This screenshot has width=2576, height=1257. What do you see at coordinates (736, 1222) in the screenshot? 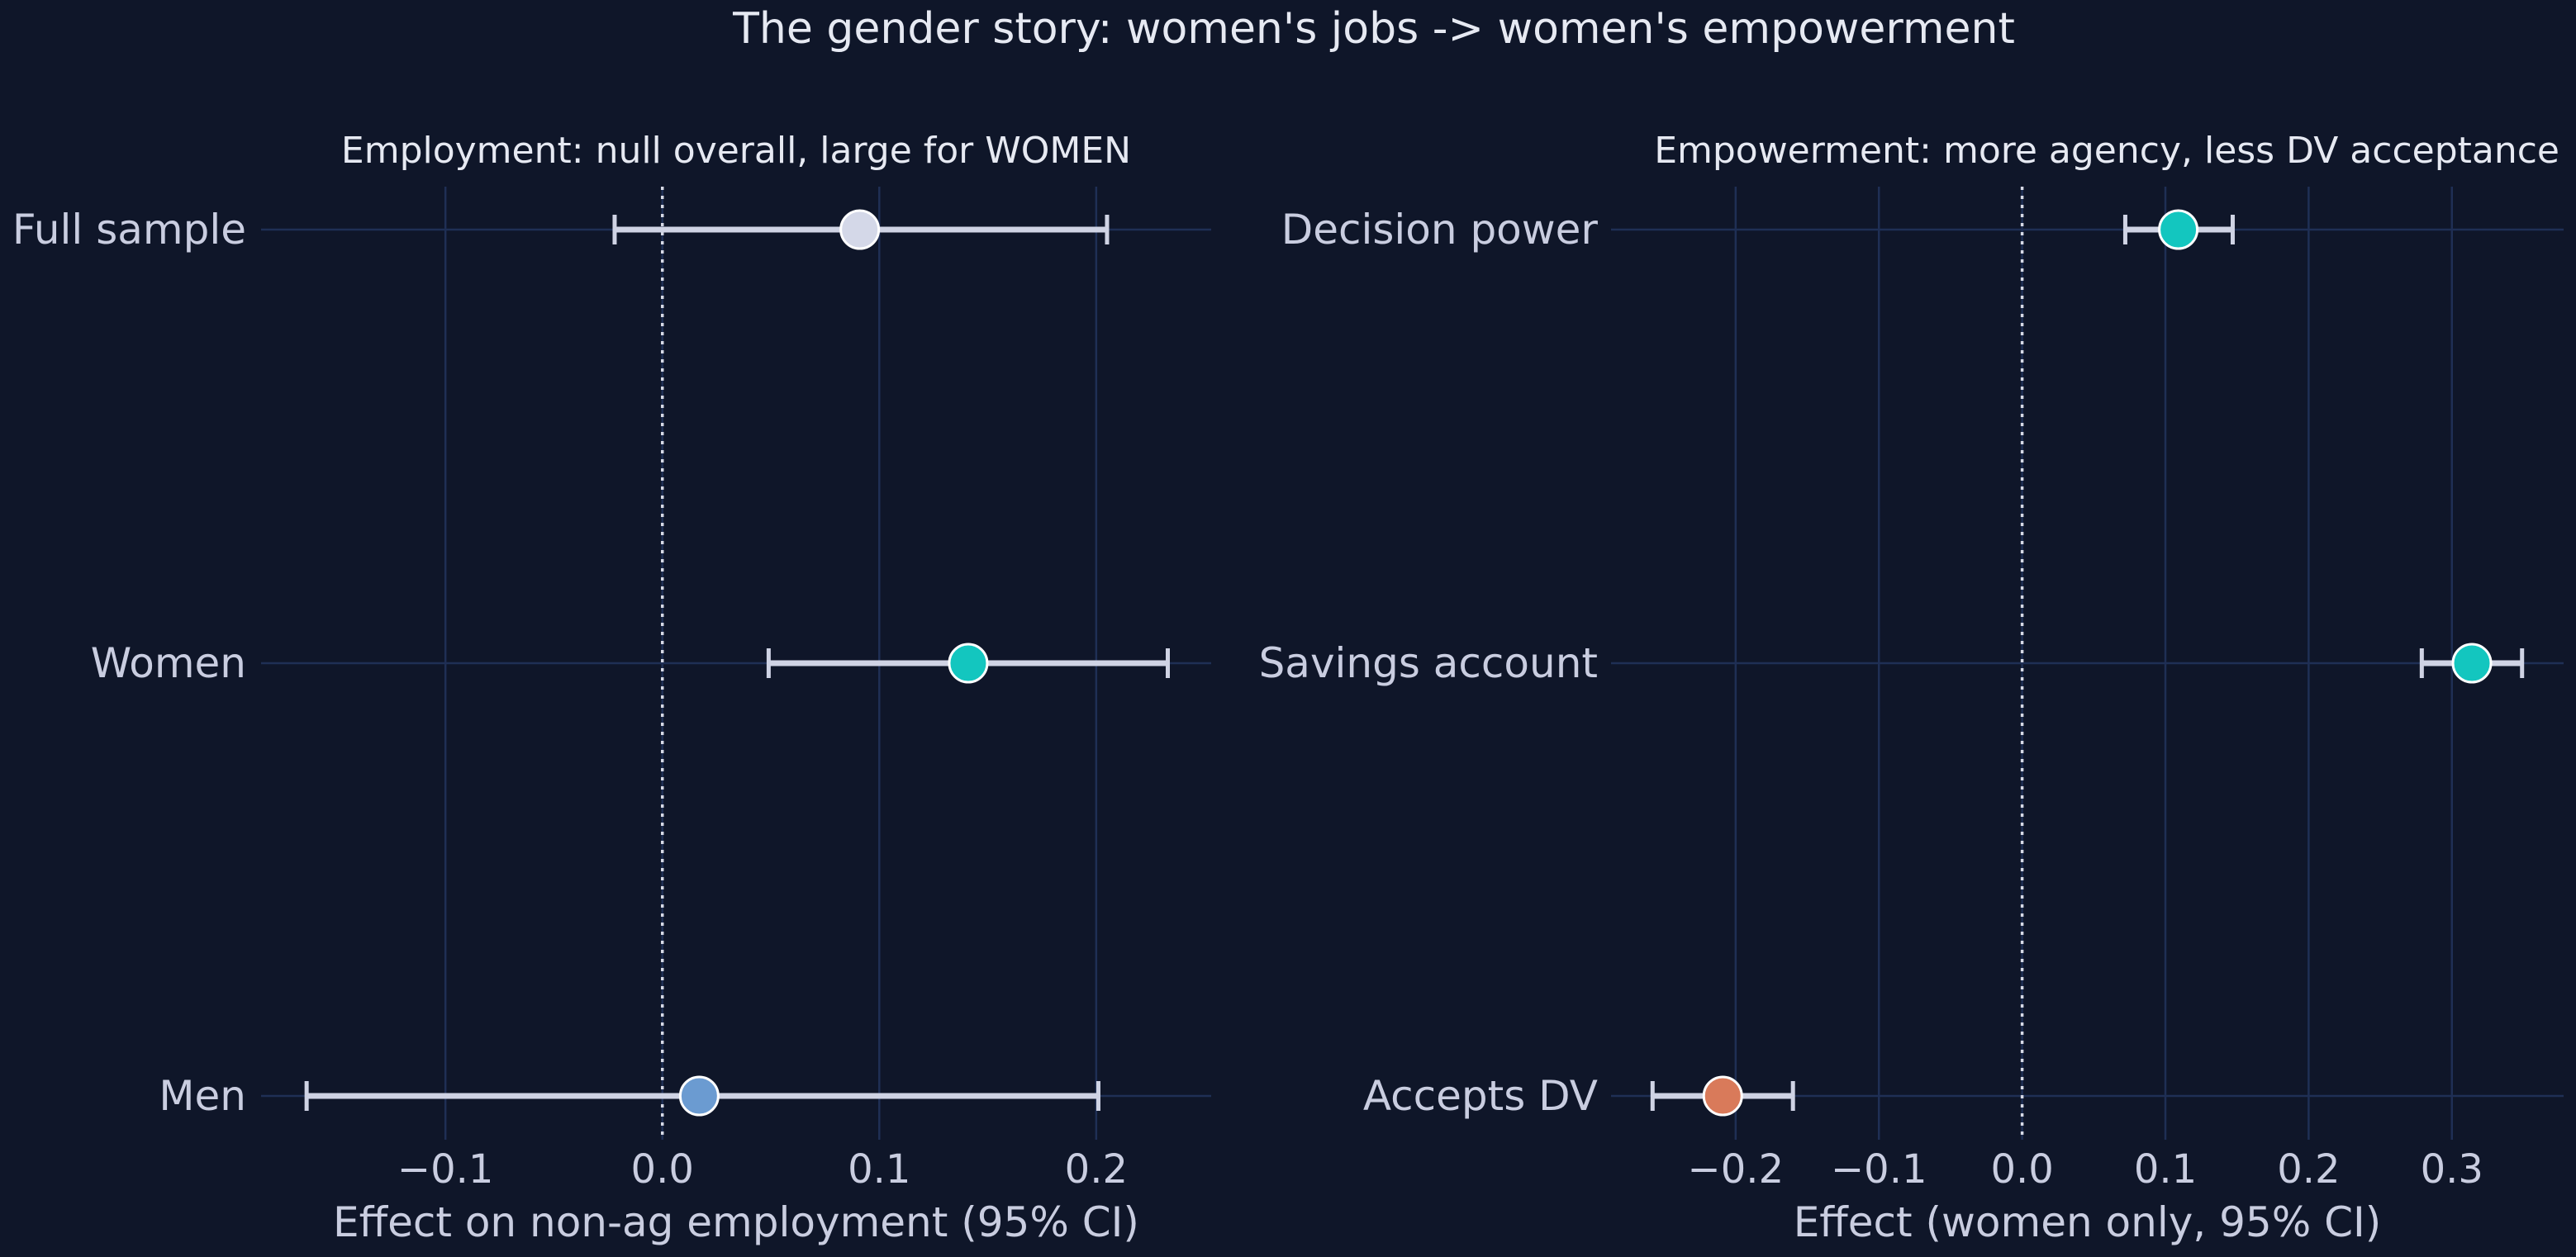
I see `x-axis-label: Effect on non-ag employment (95% CI)` at bounding box center [736, 1222].